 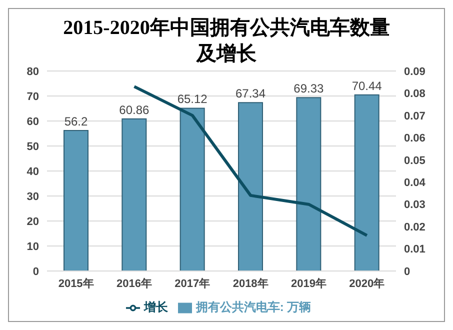 I want to click on data-label: 67.34, so click(x=250, y=93).